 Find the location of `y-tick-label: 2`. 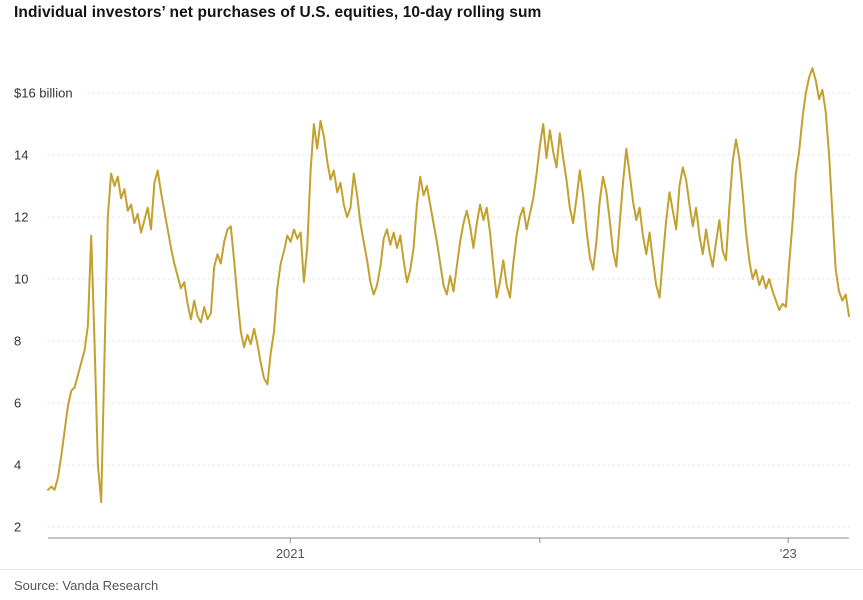

y-tick-label: 2 is located at coordinates (17, 527).